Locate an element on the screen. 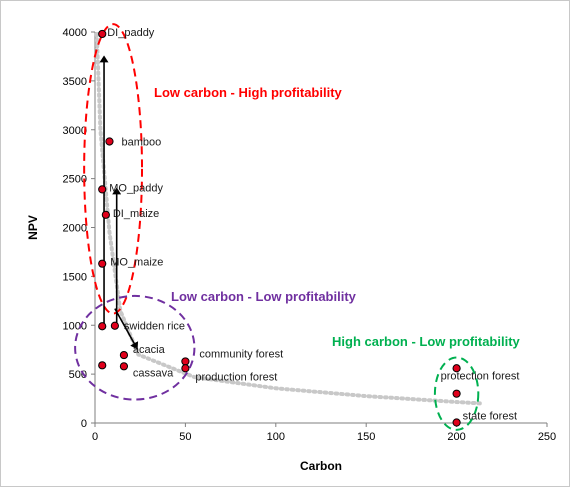 The height and width of the screenshot is (490, 572). point-label: bamboo is located at coordinates (141, 142).